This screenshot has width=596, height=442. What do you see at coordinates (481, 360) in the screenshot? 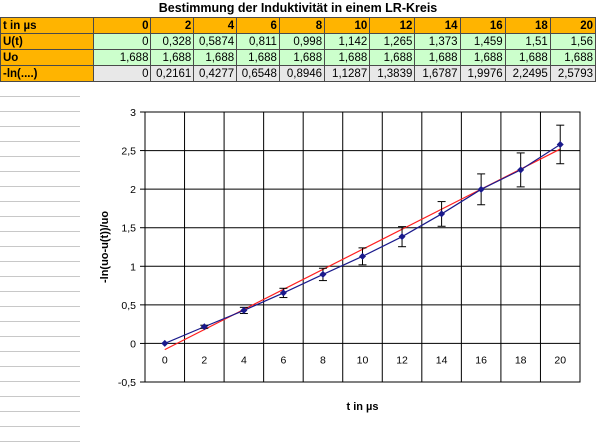
I see `x-tick-label: 16` at bounding box center [481, 360].